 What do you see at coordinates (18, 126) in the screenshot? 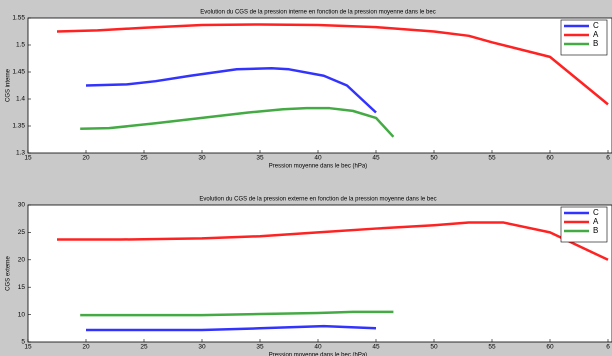
I see `y-tick-label: 1.35` at bounding box center [18, 126].